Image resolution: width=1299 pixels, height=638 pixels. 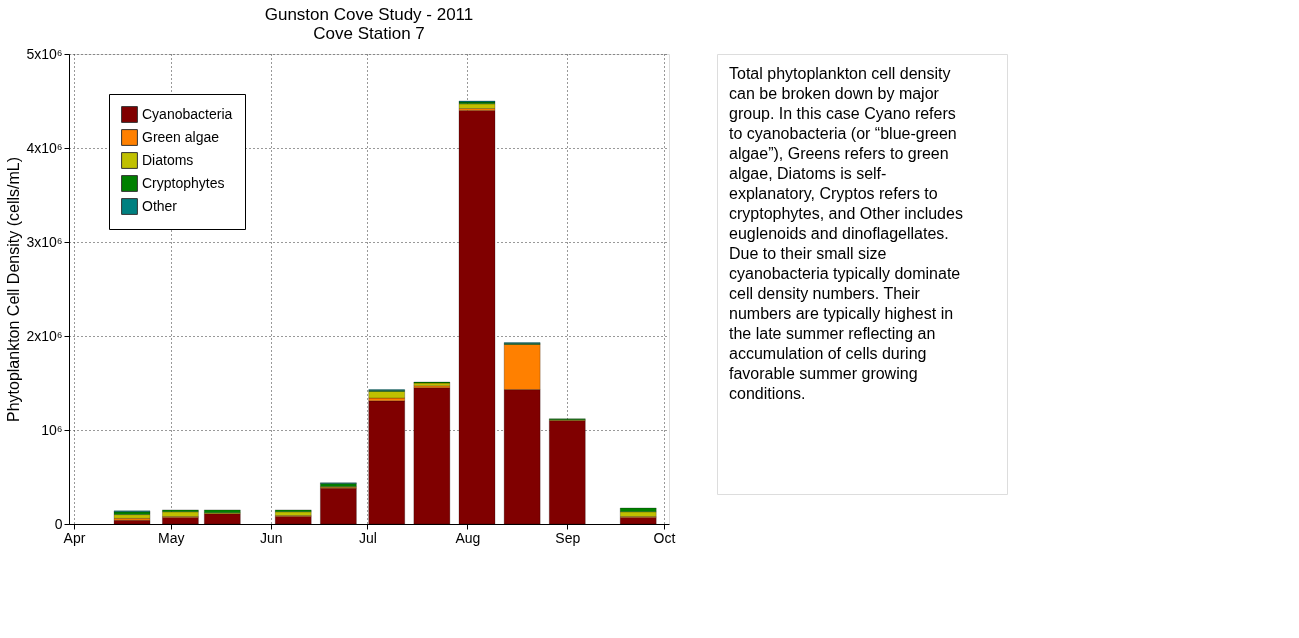 I want to click on text: Total phytoplankton cell density can be broken down by major group. In this case Cyano refers to cyanobacteria (or “blue-green algae”), Greens refers to green algae, Diatoms is self-explanatory, Cryptos refers to cryptophytes, and Other includes euglenoids and dinoflagellates. Due to their small size cyanobacteria typically dominate cell density numbers. Their numbers are typically highest in the late summer reflecting an accumulation of cells during favorable summer growing conditions., so click(x=846, y=233).